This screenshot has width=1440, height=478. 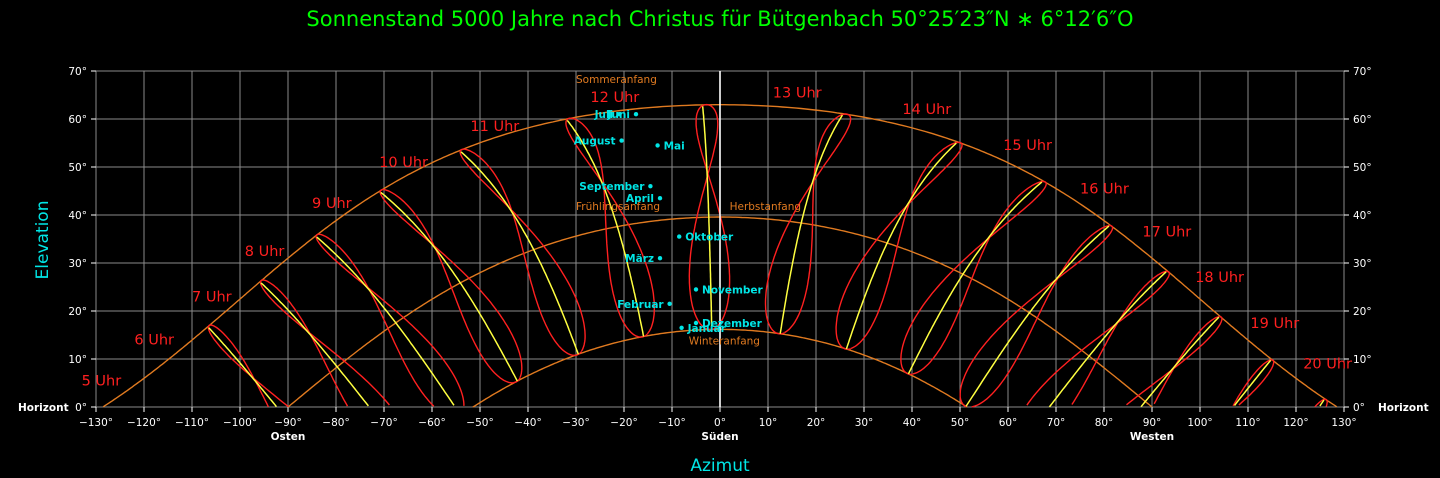 What do you see at coordinates (765, 207) in the screenshot?
I see `season-label: Herbstanfang` at bounding box center [765, 207].